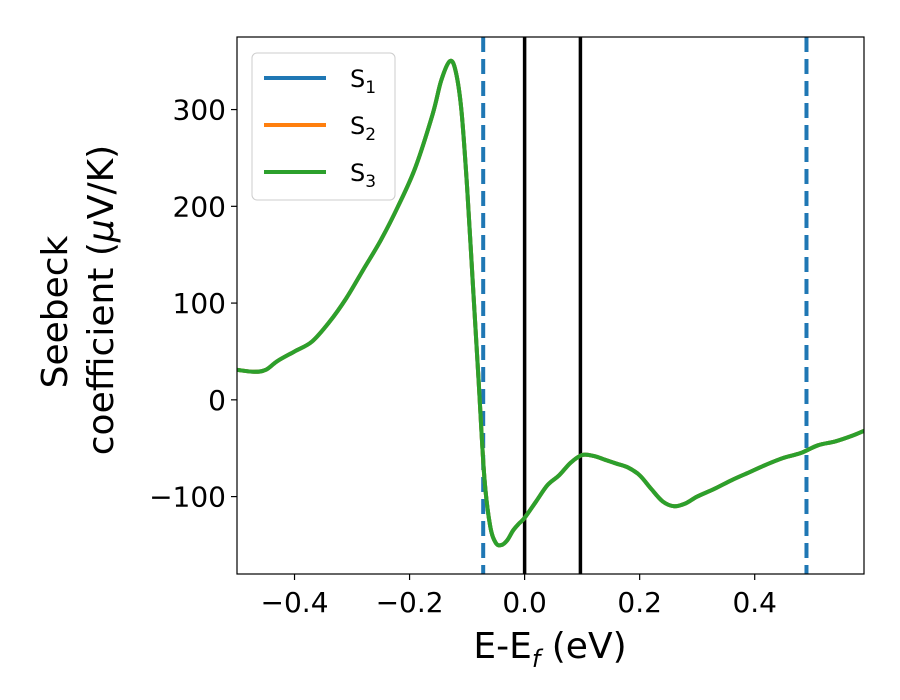 The height and width of the screenshot is (700, 900). What do you see at coordinates (410, 602) in the screenshot?
I see `x-tick-label: −0.2` at bounding box center [410, 602].